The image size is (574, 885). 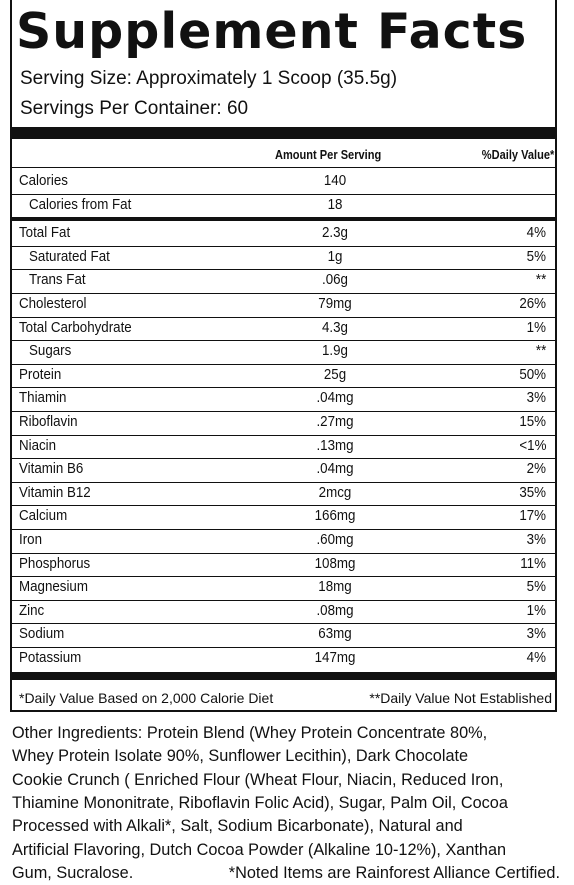 I want to click on daily-value: 2%, so click(x=536, y=469).